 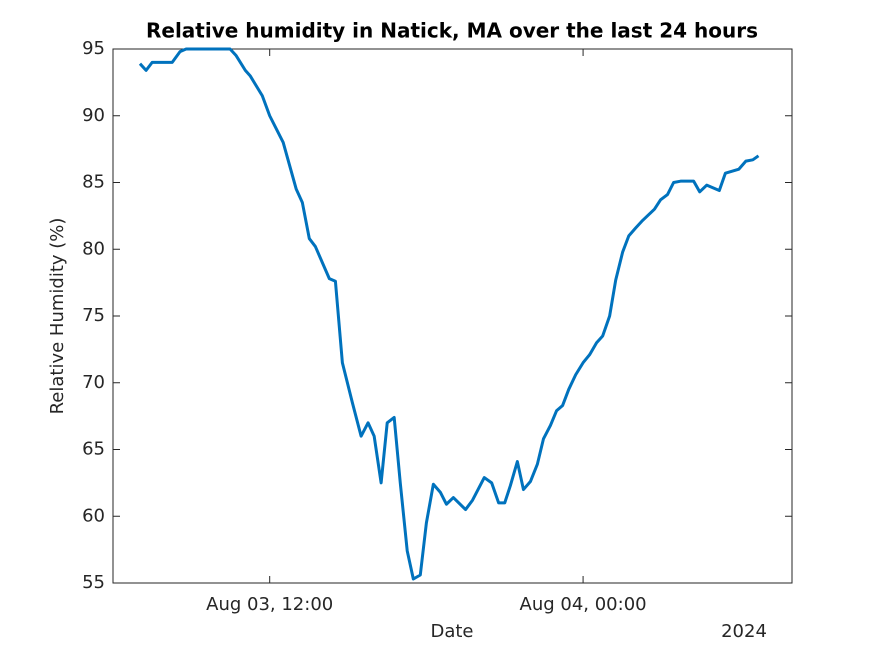 What do you see at coordinates (57, 316) in the screenshot?
I see `y-axis-label: Relative Humidity (%)` at bounding box center [57, 316].